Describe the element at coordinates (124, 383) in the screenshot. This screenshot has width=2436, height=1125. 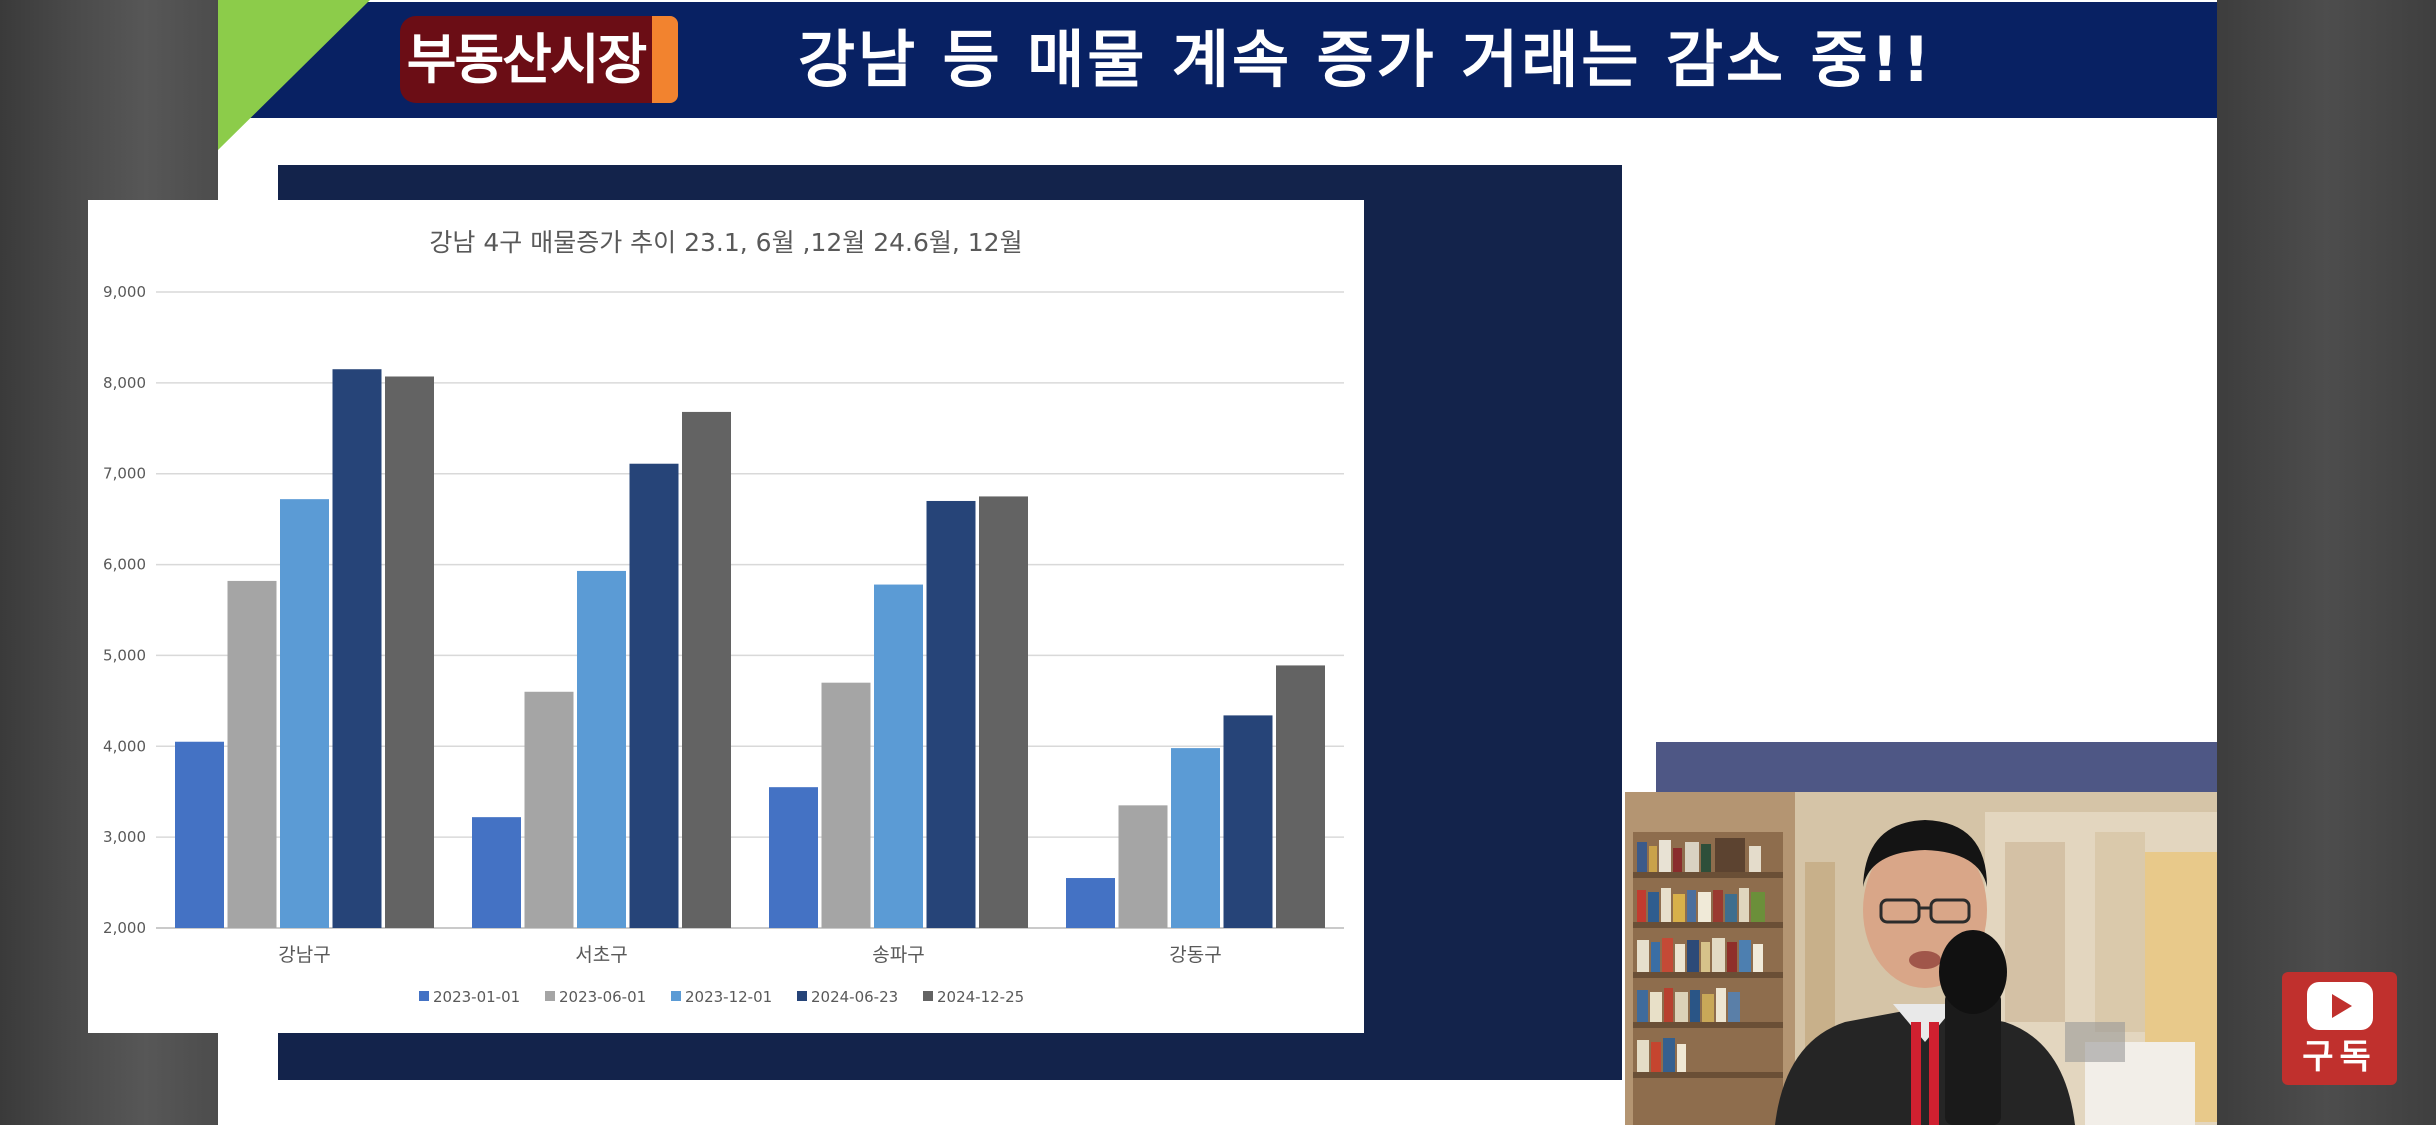
I see `y-tick-label: 8,000` at that location.